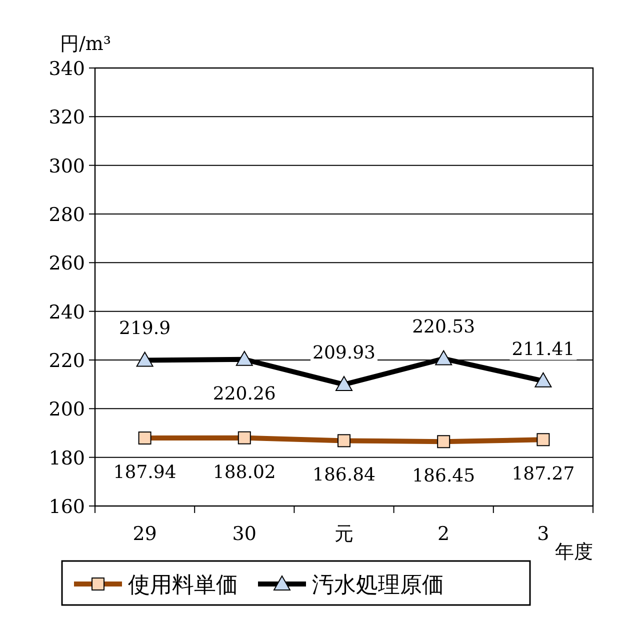 This screenshot has height=617, width=623. I want to click on x-axis-title: 年度, so click(574, 552).